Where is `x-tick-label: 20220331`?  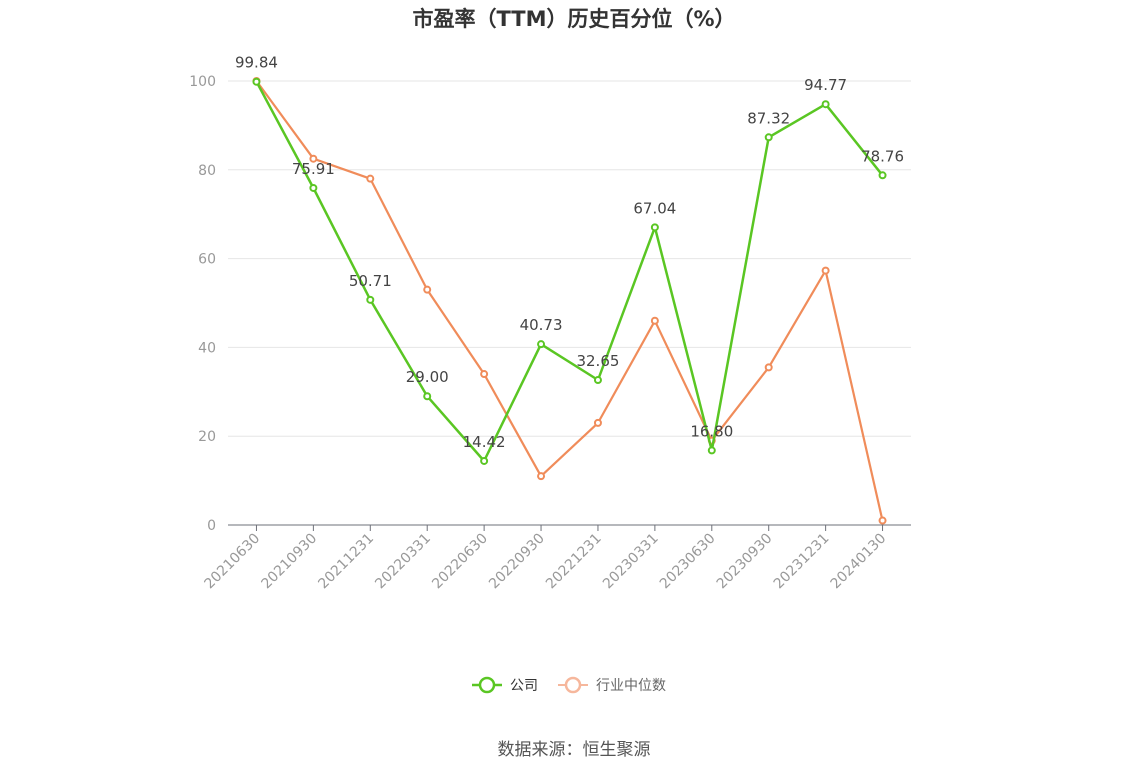 x-tick-label: 20220331 is located at coordinates (403, 562).